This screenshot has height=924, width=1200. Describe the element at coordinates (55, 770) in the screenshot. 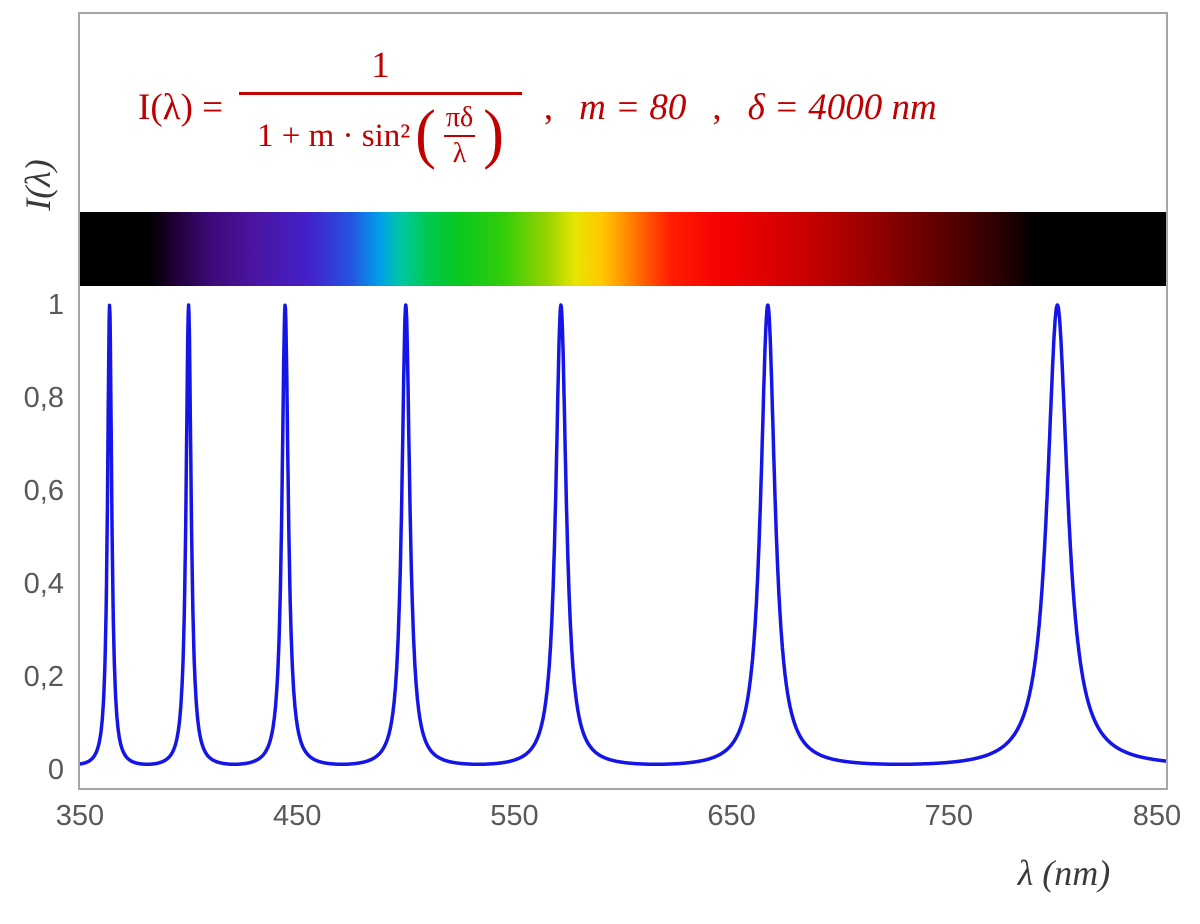

I see `y-tick-label: 0` at that location.